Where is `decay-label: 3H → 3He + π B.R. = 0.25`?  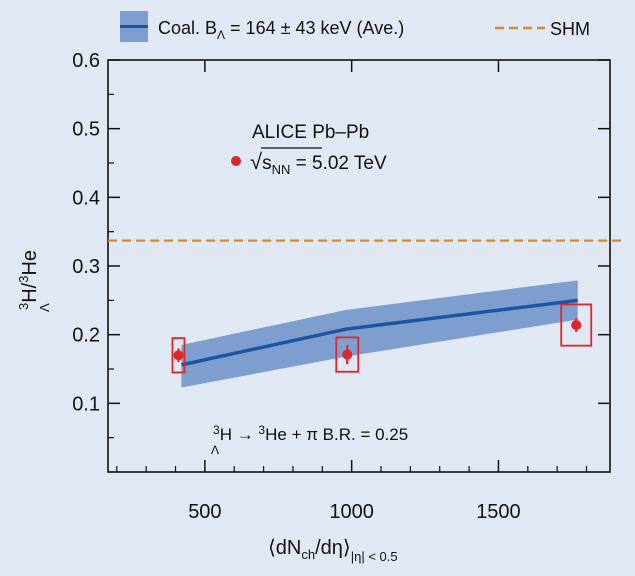 decay-label: 3H → 3He + π B.R. = 0.25 is located at coordinates (310, 433).